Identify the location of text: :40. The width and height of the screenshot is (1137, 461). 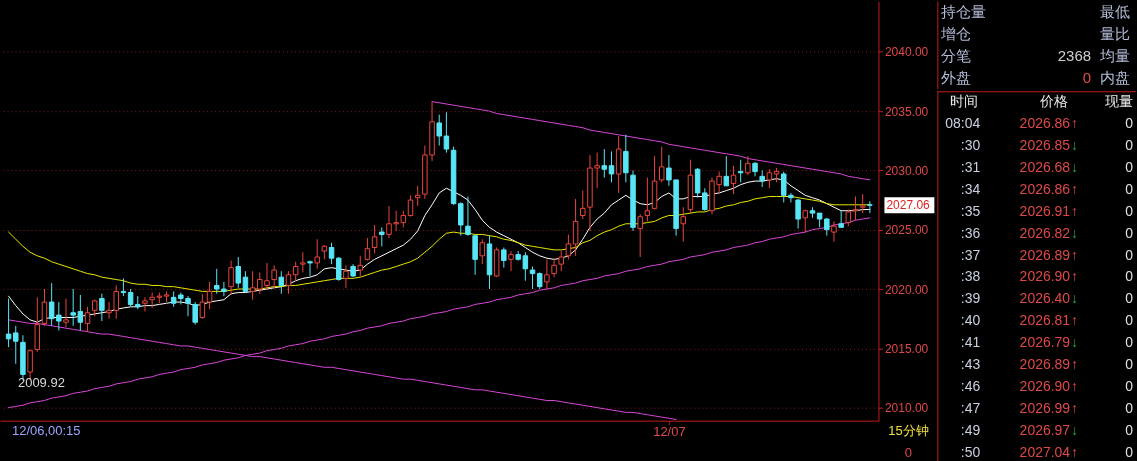
(970, 320).